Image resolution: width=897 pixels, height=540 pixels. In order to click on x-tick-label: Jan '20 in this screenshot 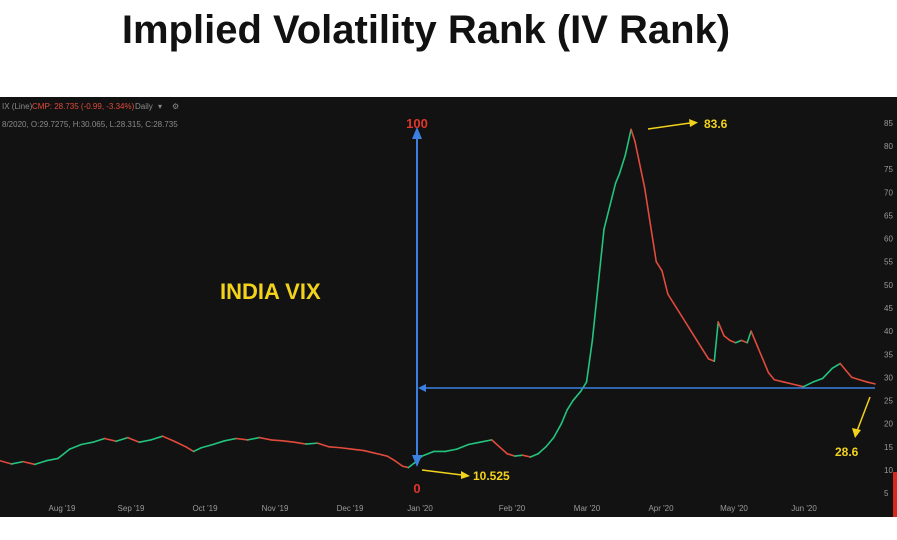, I will do `click(420, 508)`.